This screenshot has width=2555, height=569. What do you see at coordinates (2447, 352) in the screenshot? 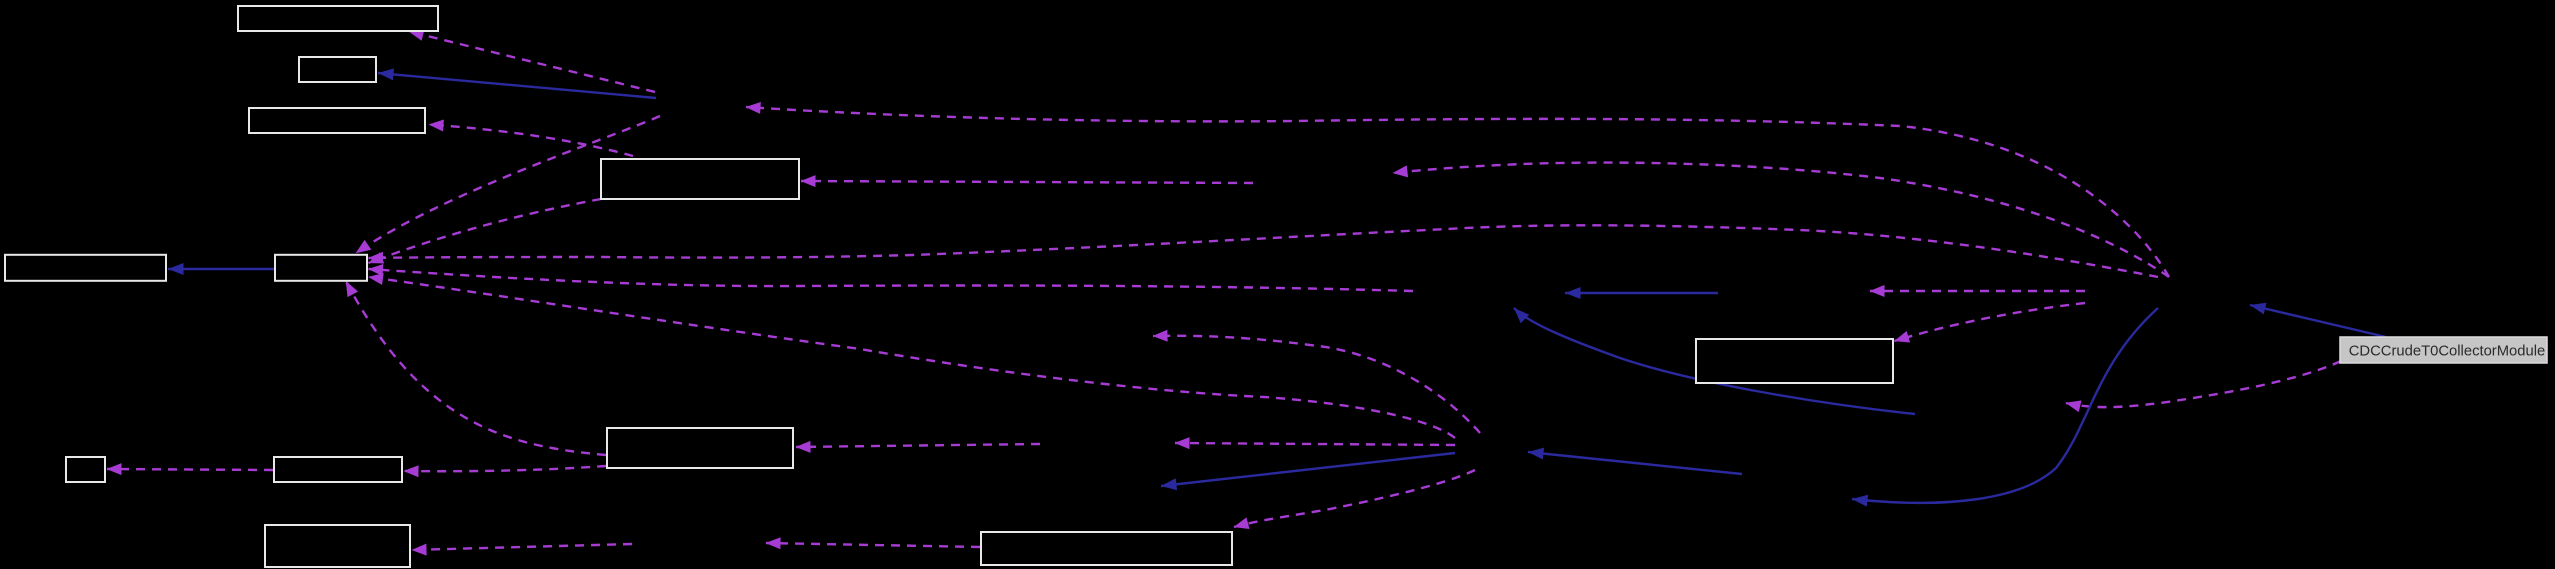
I see `svg-text: CDCCrudeT0CollectorModule` at bounding box center [2447, 352].